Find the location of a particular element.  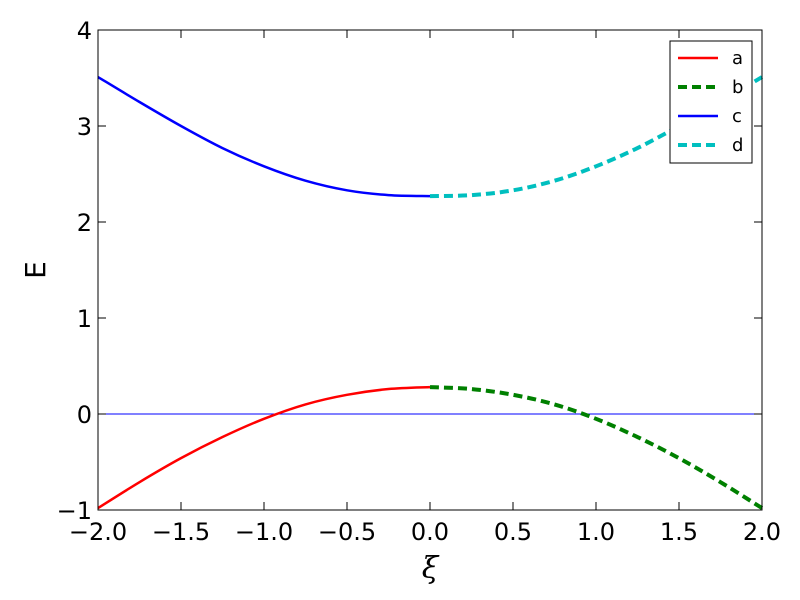

x-tick-label: 1.5 is located at coordinates (679, 532).